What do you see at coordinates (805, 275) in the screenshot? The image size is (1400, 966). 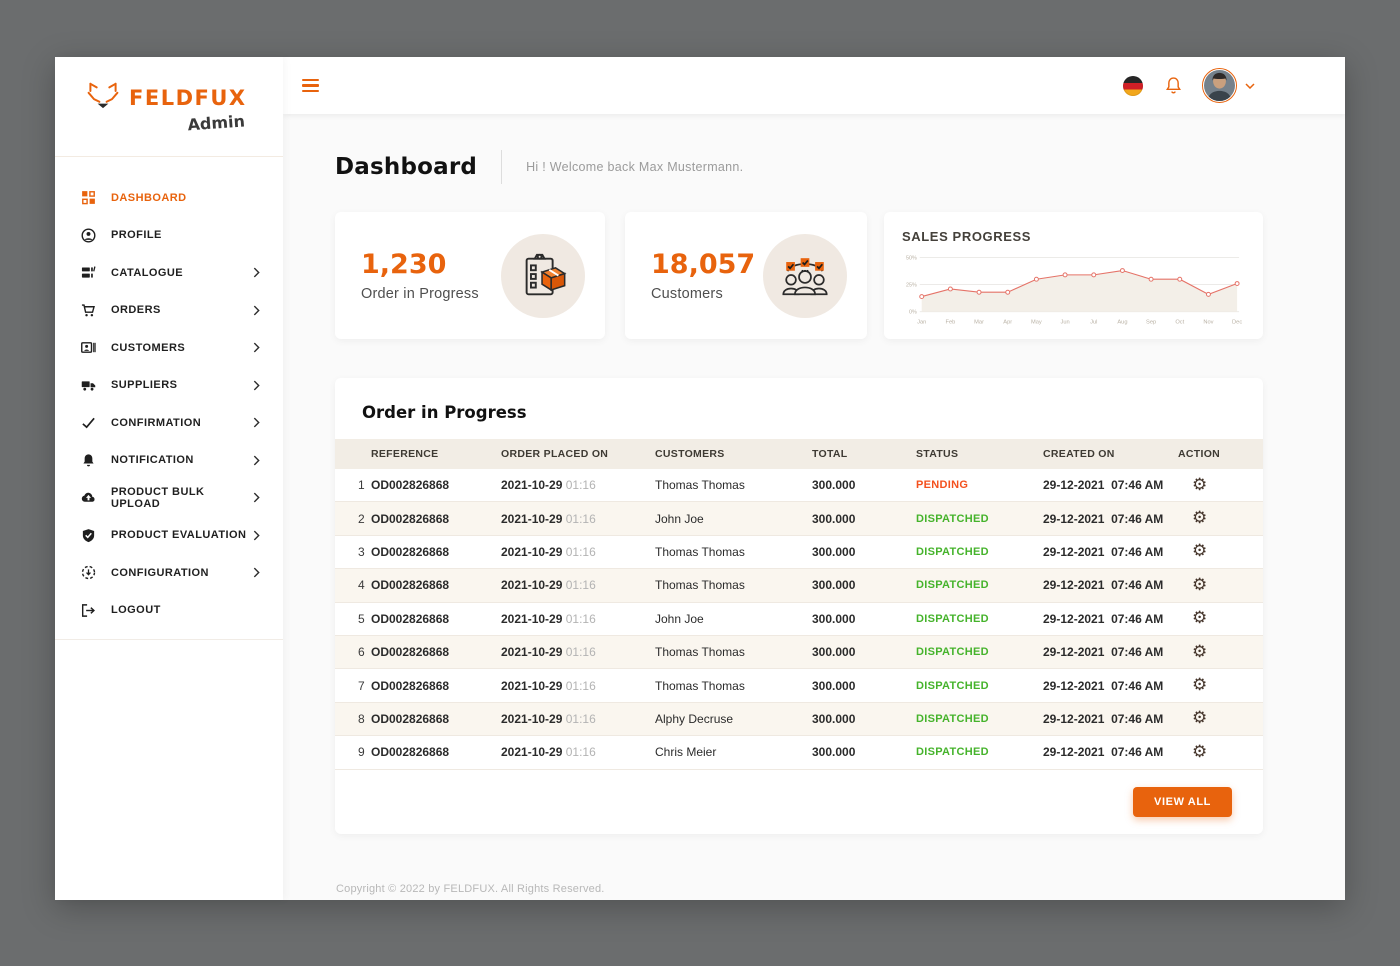 I see `customers-group-icon` at bounding box center [805, 275].